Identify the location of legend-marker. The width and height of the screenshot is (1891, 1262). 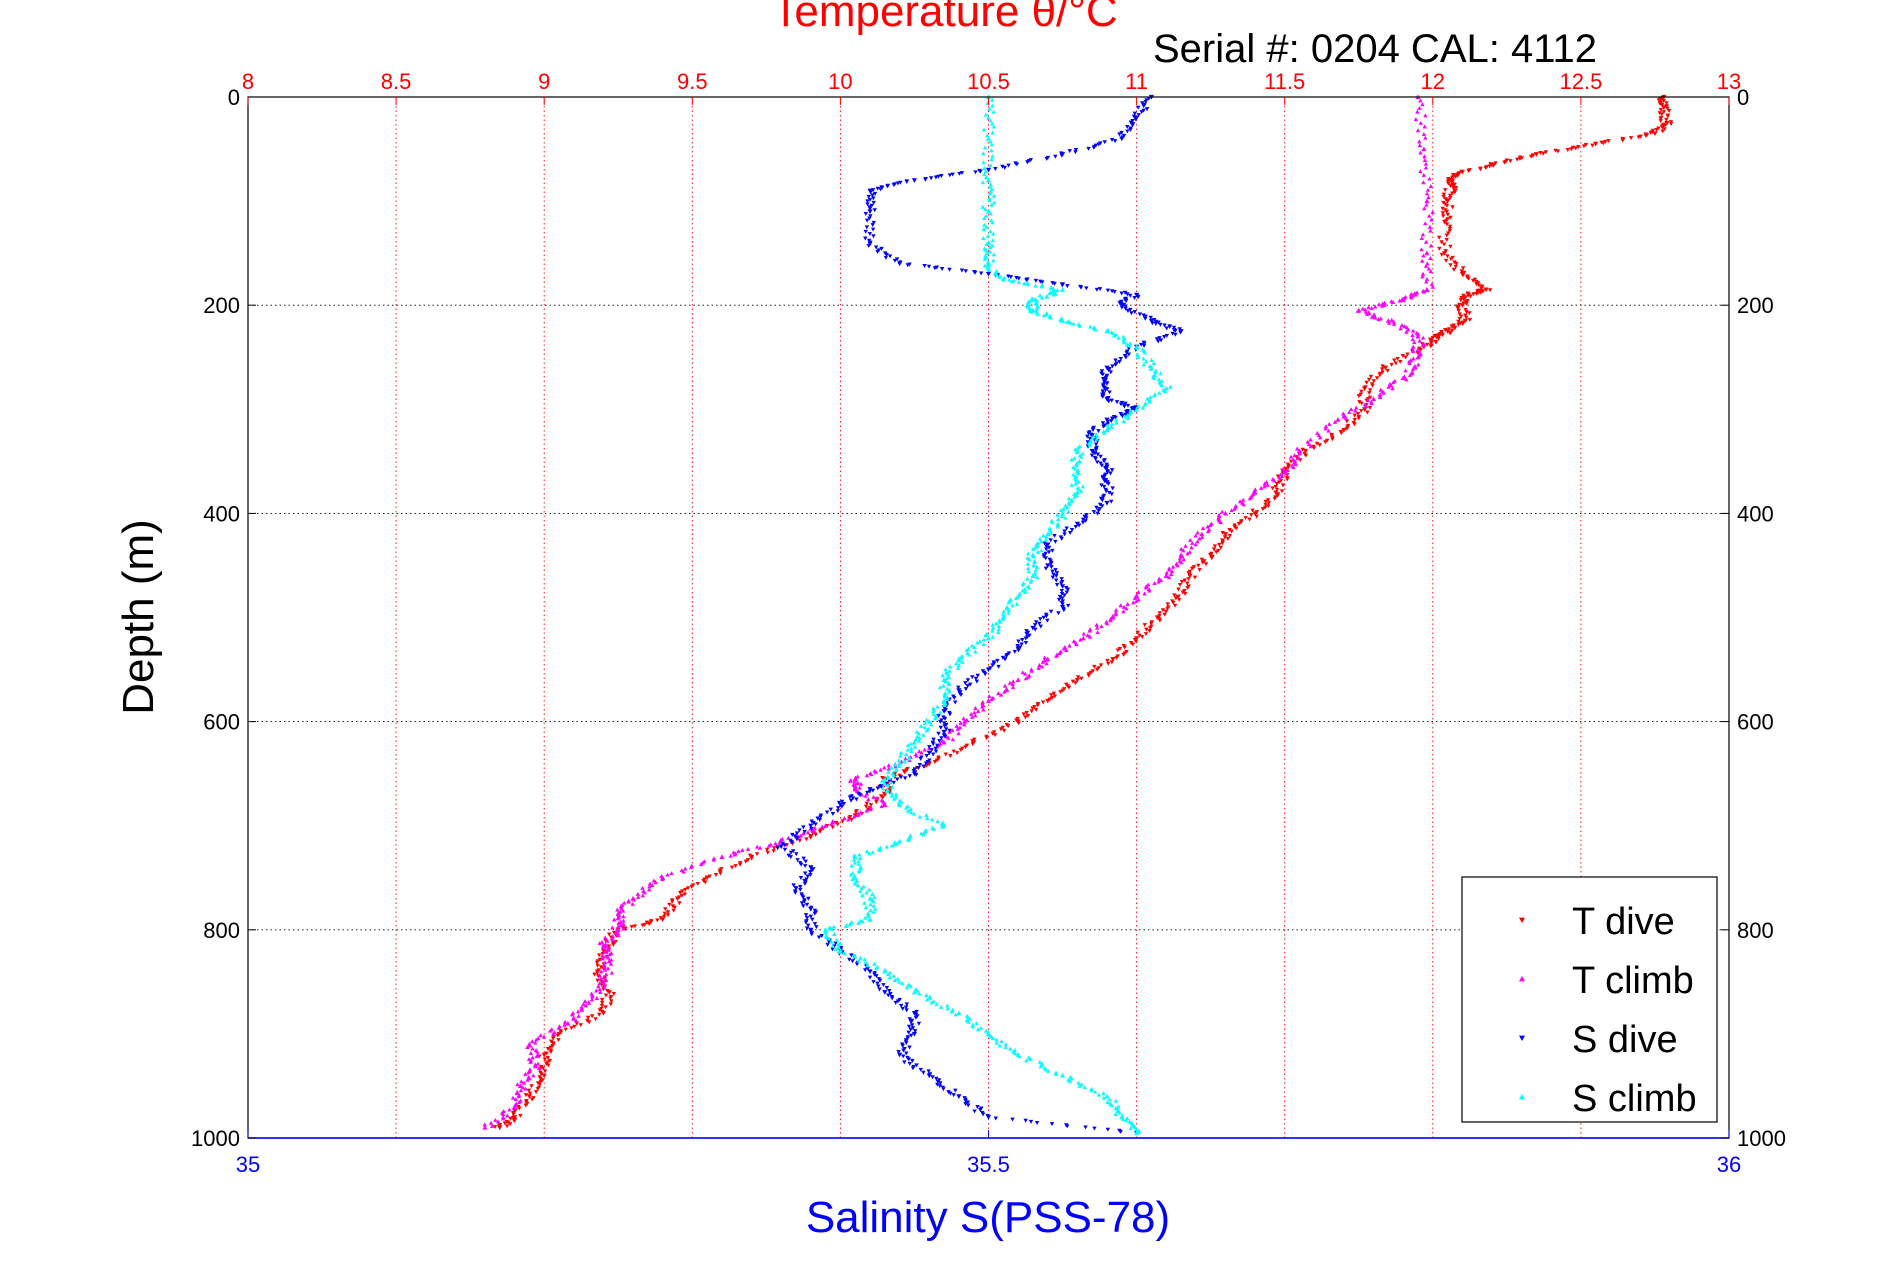
(1522, 920).